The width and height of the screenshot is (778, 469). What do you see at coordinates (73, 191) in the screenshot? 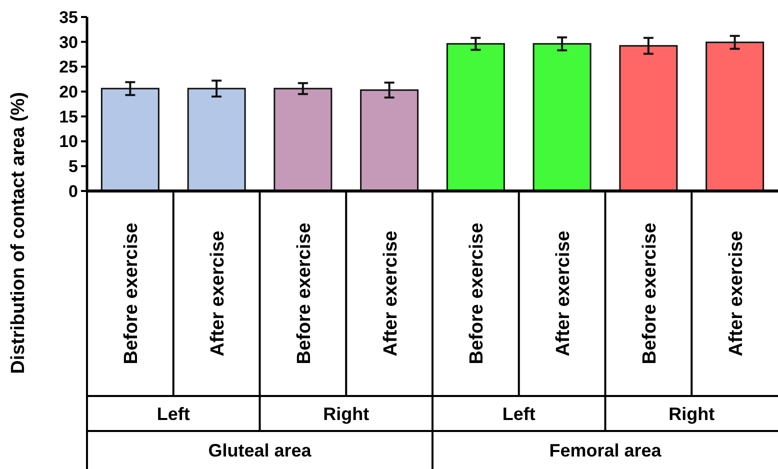
I see `y-tick-label: 0` at bounding box center [73, 191].